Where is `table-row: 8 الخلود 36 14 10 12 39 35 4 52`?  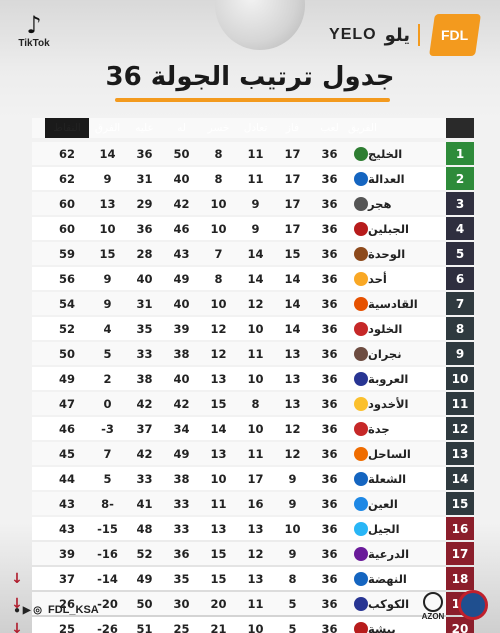 table-row: 8 الخلود 36 14 10 12 39 35 4 52 is located at coordinates (253, 328).